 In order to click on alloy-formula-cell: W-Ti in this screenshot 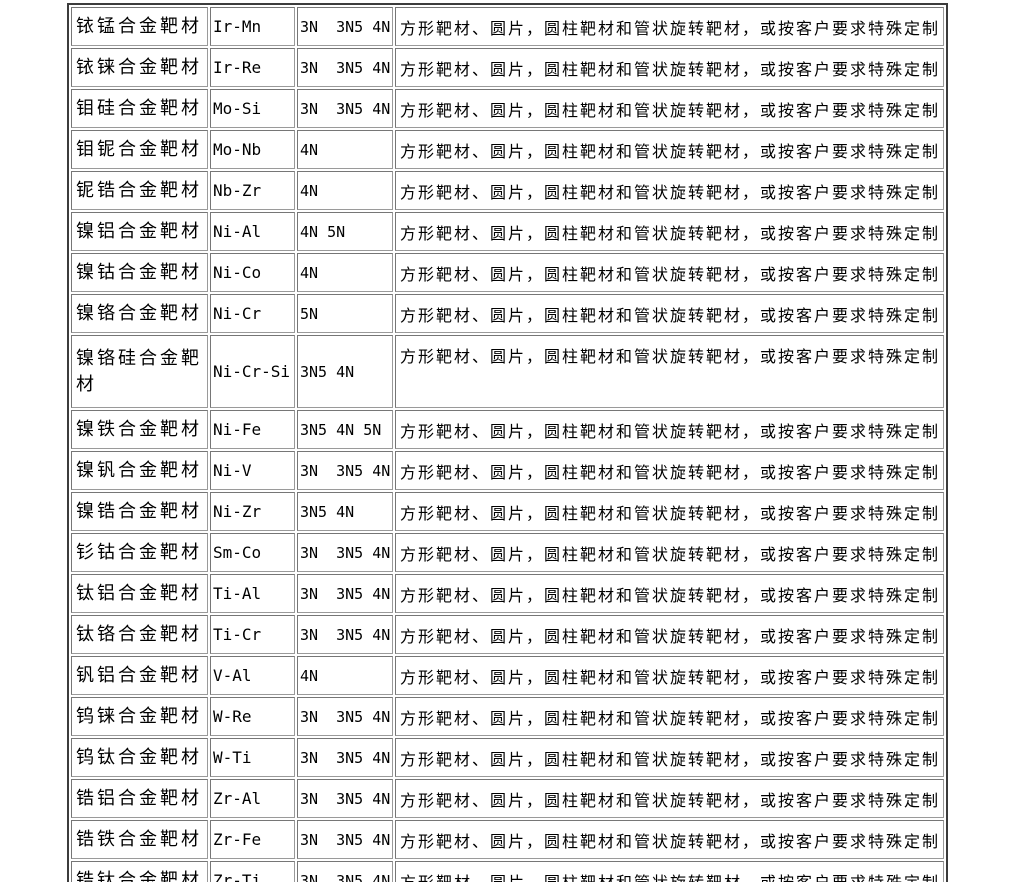, I will do `click(252, 757)`.